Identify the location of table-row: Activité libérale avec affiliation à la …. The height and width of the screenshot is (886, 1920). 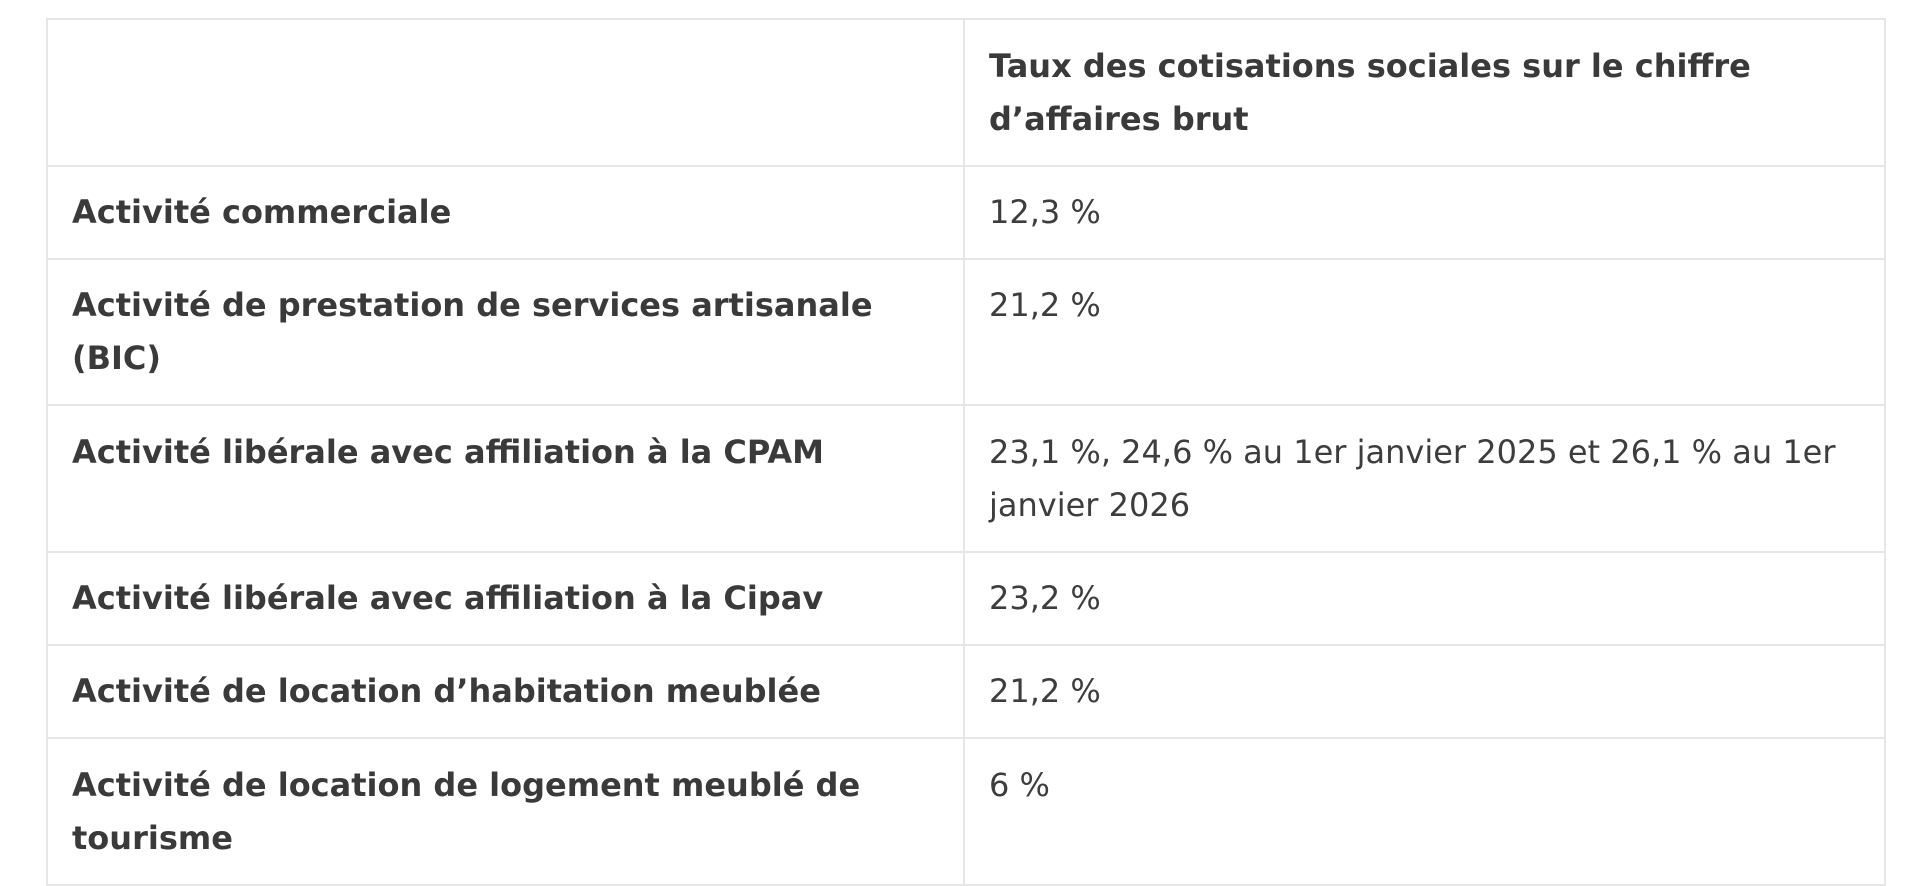
(966, 598).